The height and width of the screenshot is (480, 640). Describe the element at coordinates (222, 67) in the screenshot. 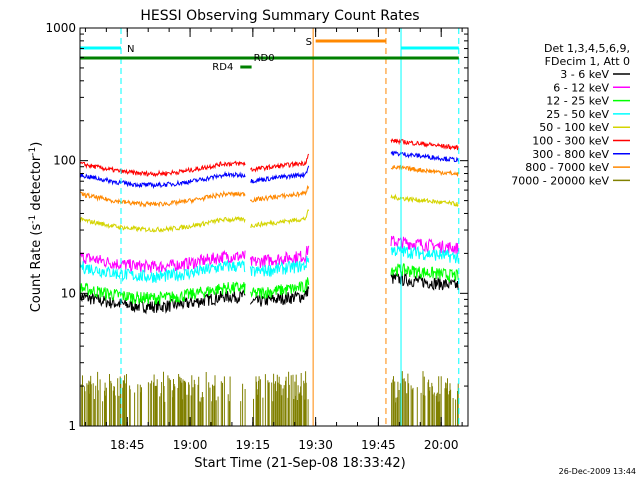

I see `flag-rd4-label: RD4` at that location.